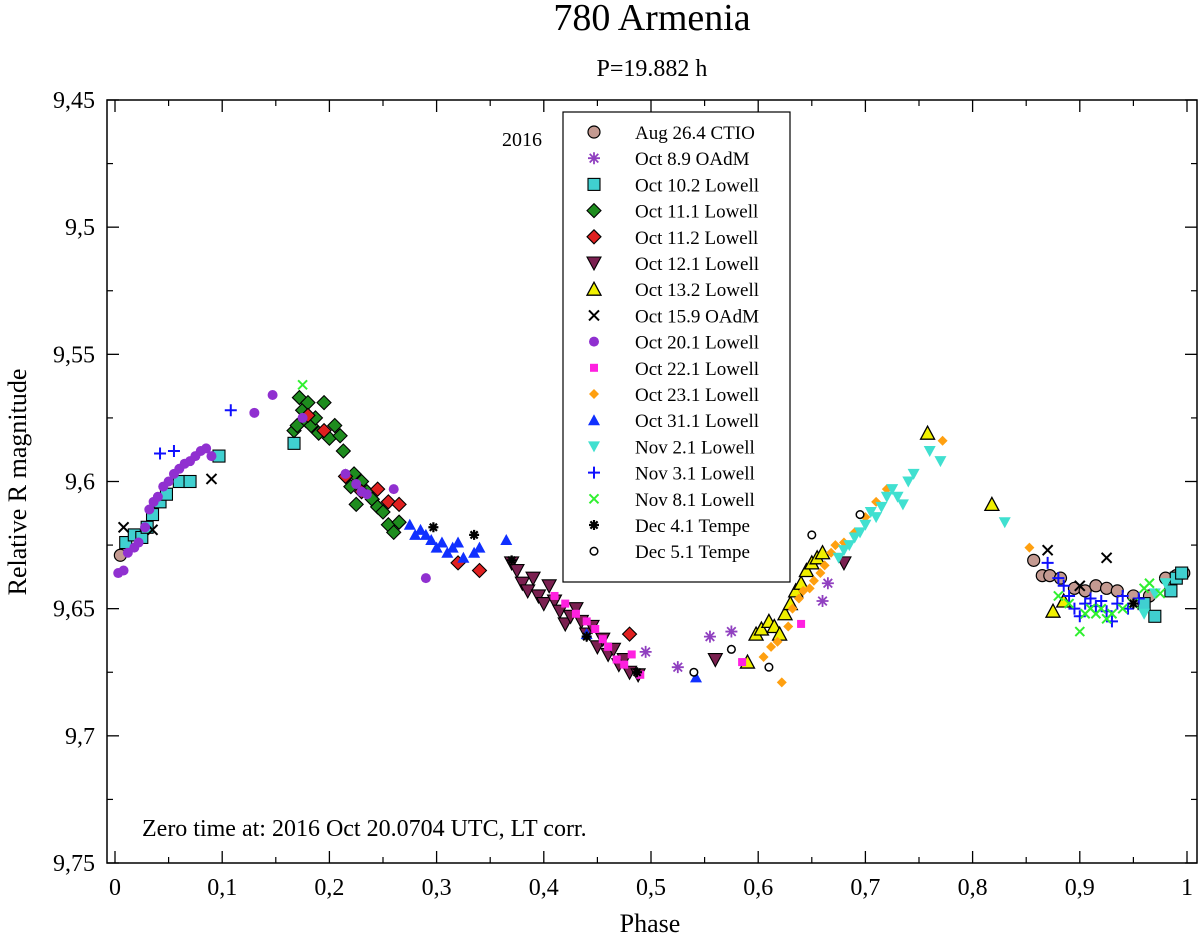 This screenshot has height=938, width=1200. What do you see at coordinates (696, 238) in the screenshot?
I see `legend-label: Oct 11.2 Lowell` at bounding box center [696, 238].